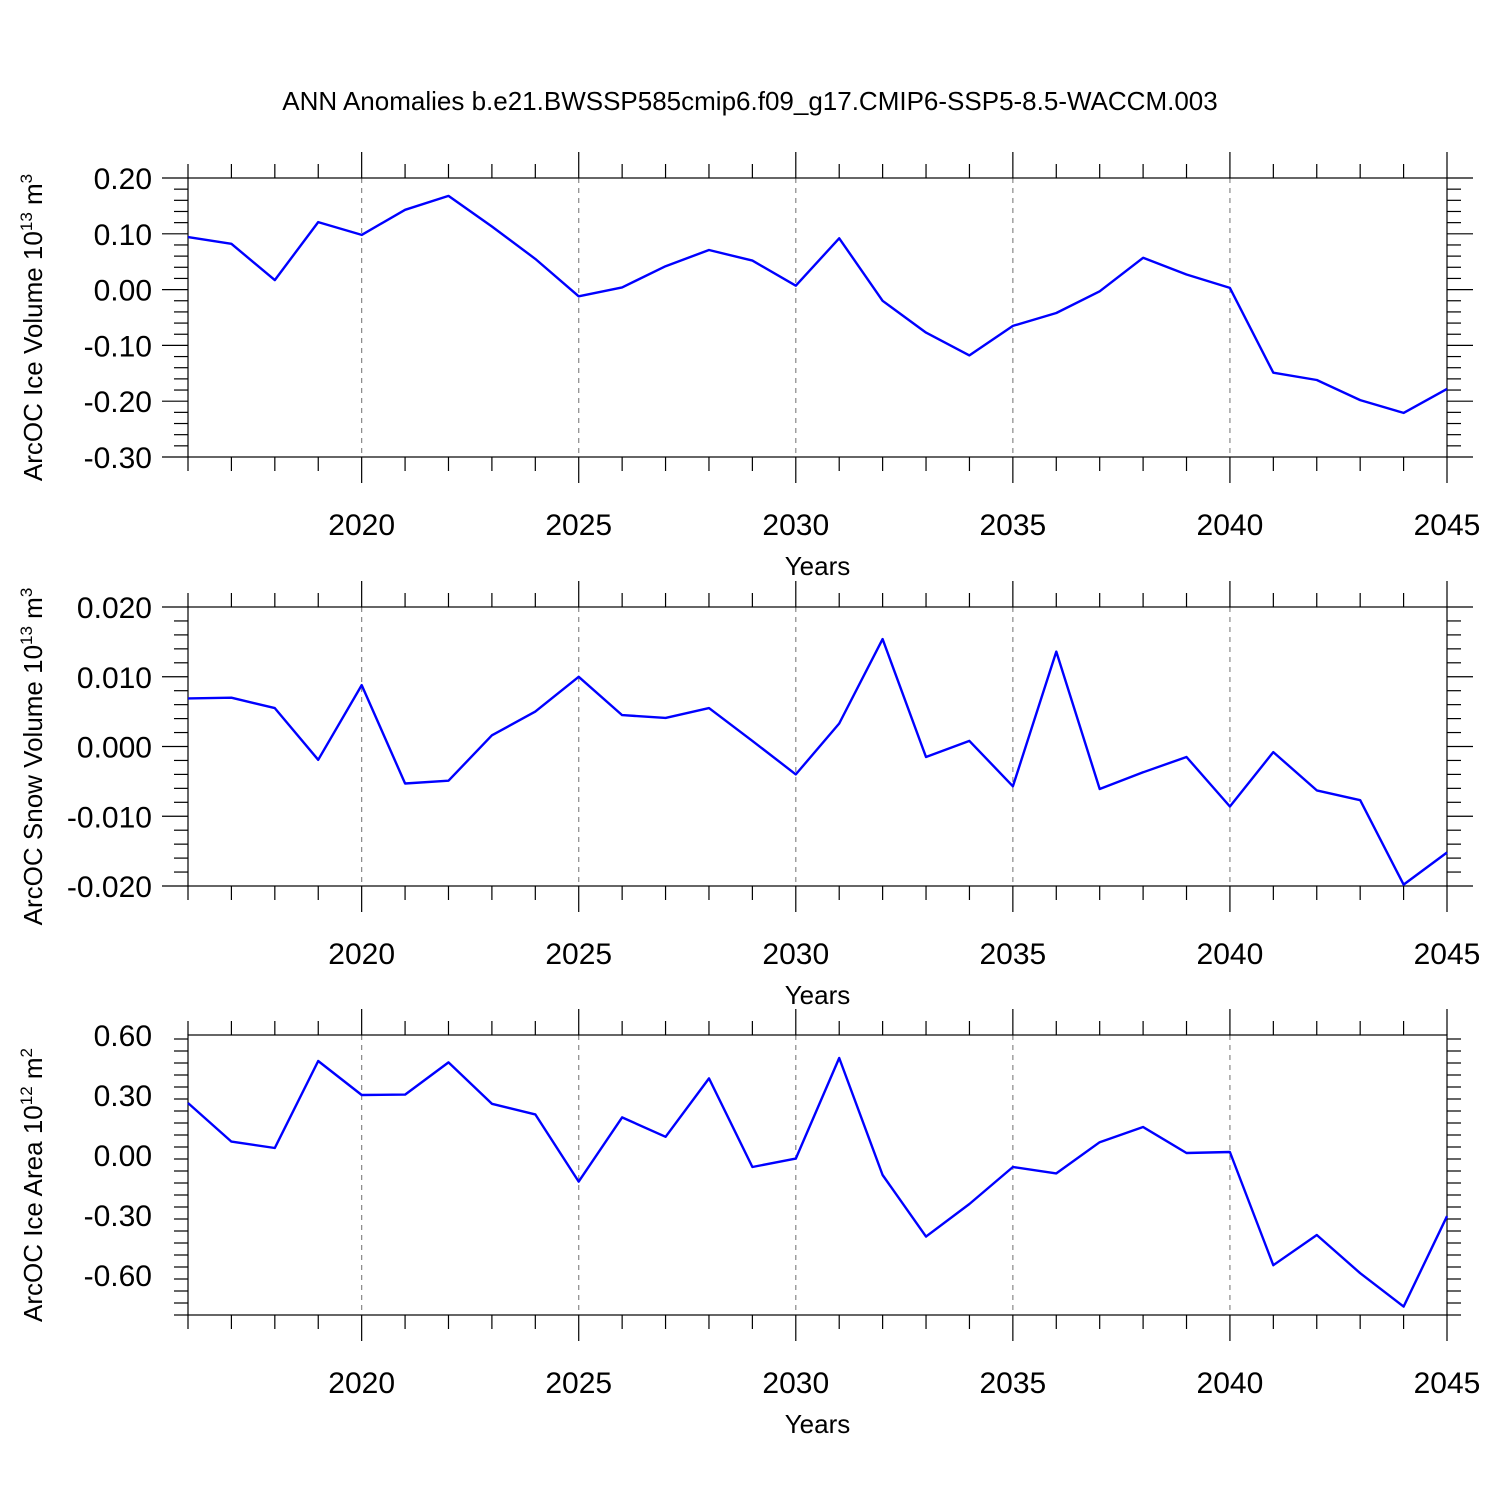 This screenshot has width=1500, height=1500. I want to click on y-tick-label: -0.010, so click(109, 817).